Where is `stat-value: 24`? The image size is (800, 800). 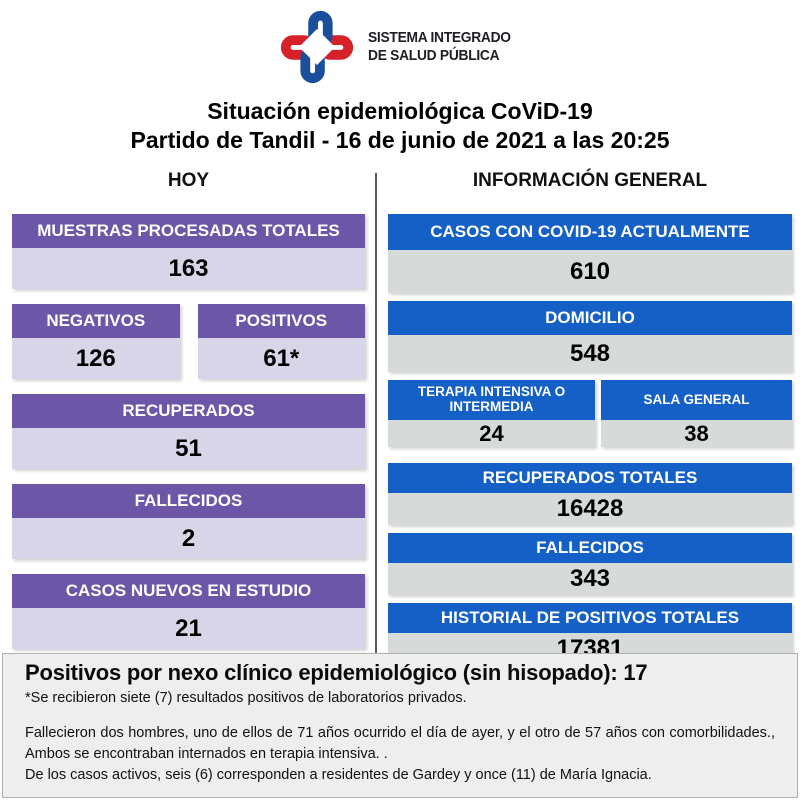
stat-value: 24 is located at coordinates (491, 433).